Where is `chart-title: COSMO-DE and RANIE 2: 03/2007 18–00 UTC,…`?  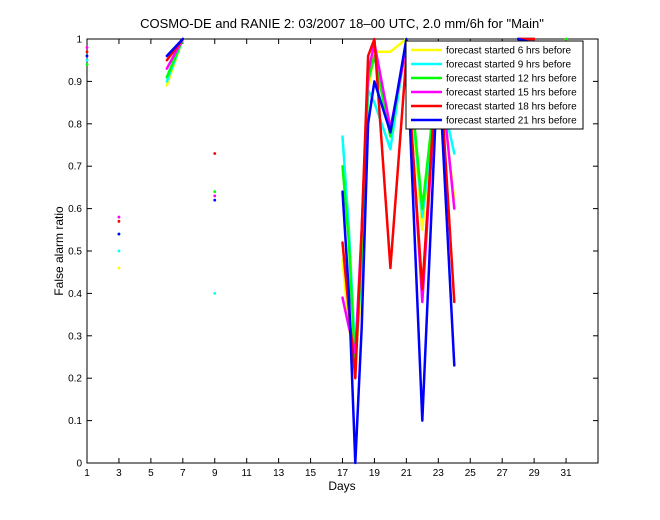 chart-title: COSMO-DE and RANIE 2: 03/2007 18–00 UTC,… is located at coordinates (342, 23).